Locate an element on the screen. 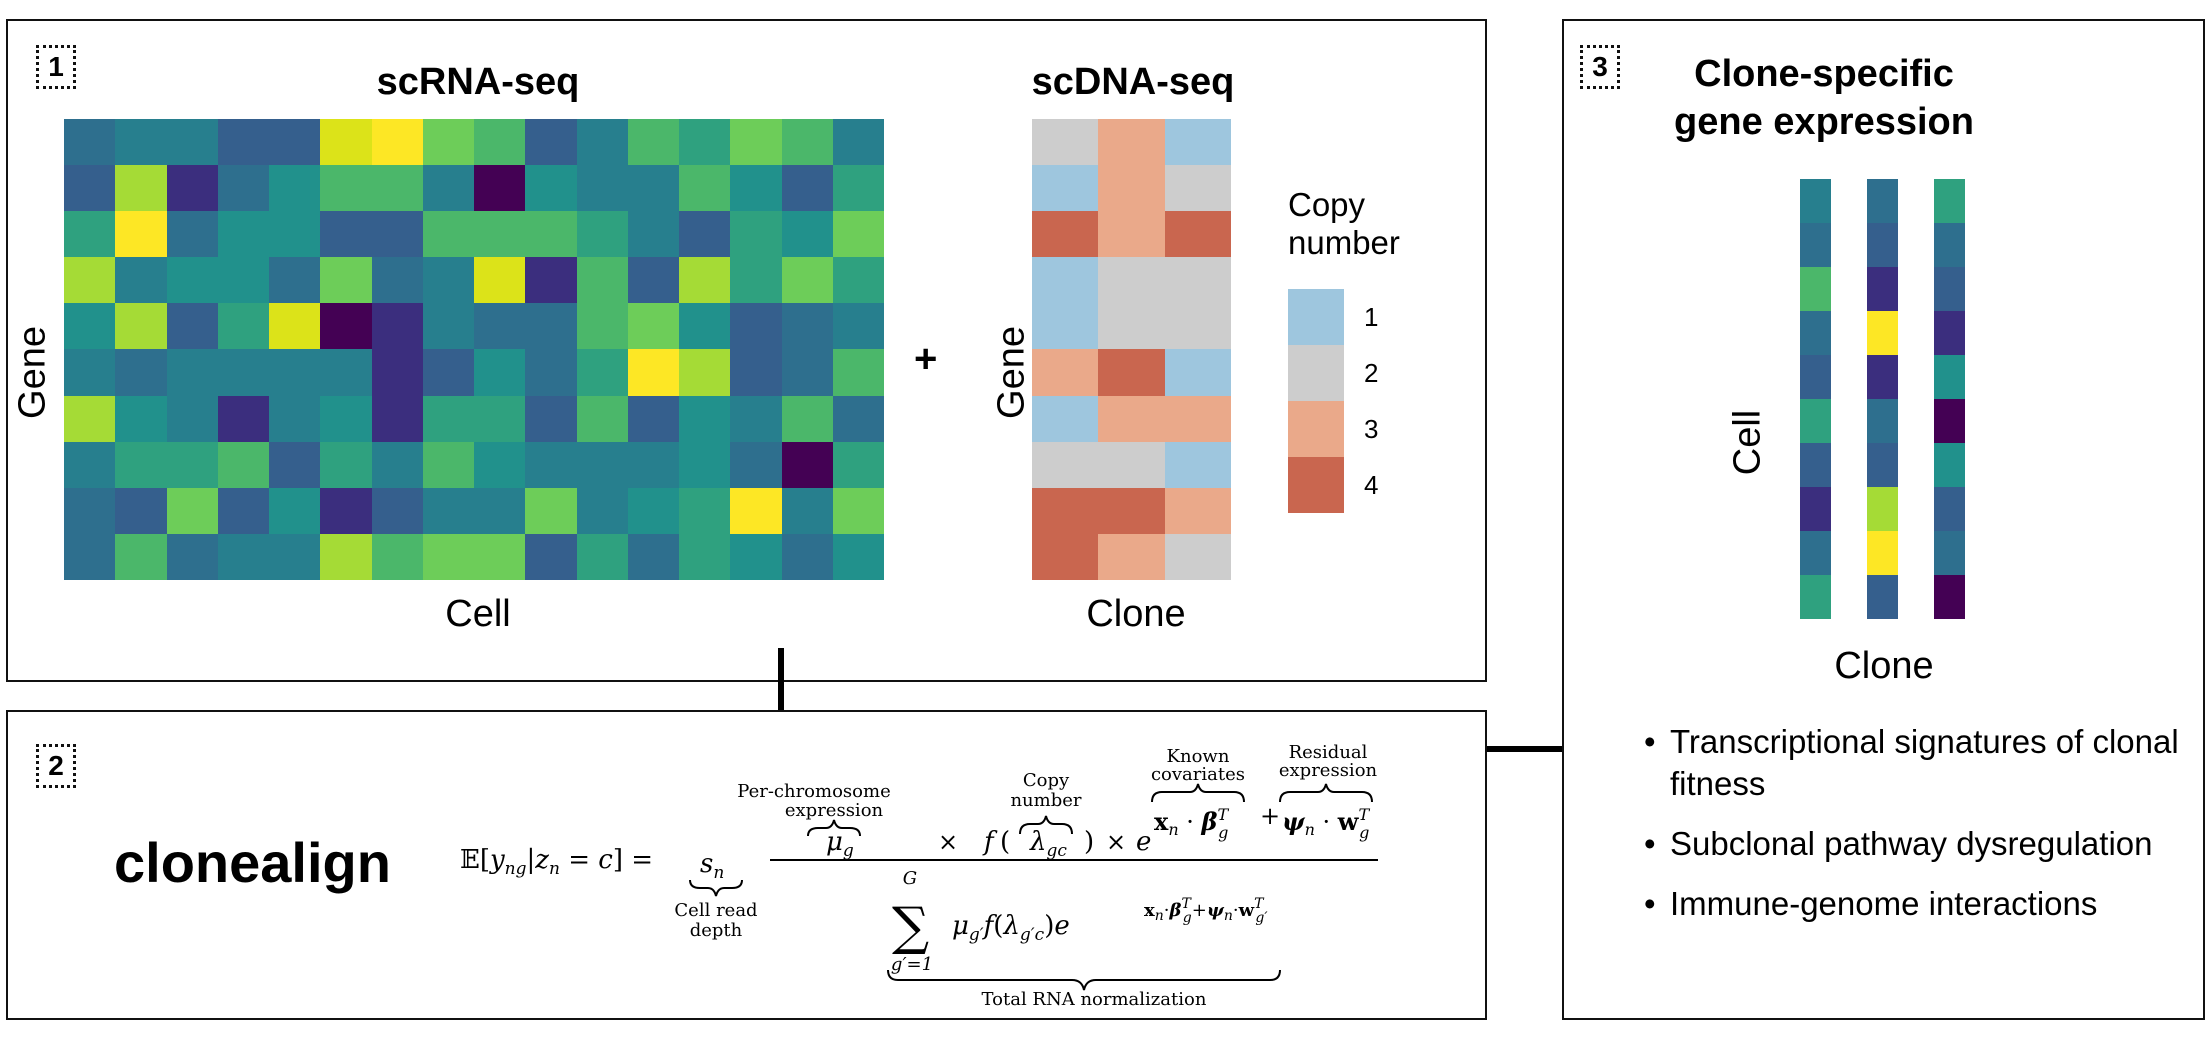 The image size is (2212, 1044). list-item: • Immune-genome interactions is located at coordinates (1914, 904).